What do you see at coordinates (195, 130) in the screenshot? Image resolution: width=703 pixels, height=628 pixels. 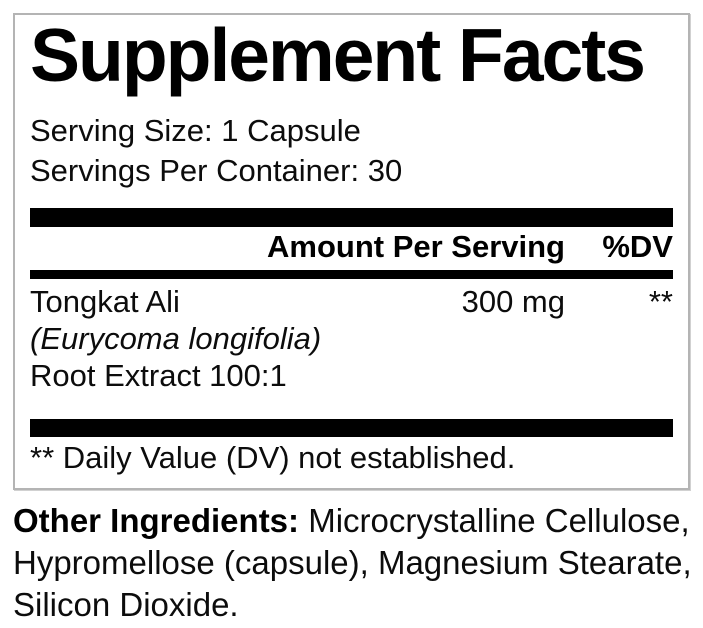 I see `serving-size: Serving Size: 1 Capsule` at bounding box center [195, 130].